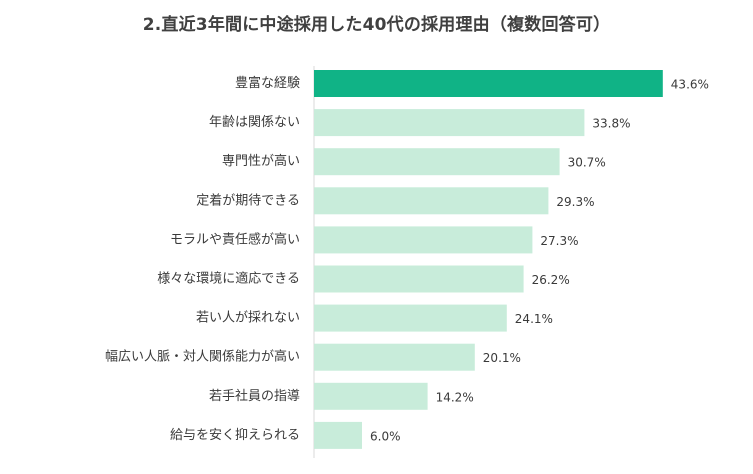 The width and height of the screenshot is (753, 474). I want to click on value-label: 29.3%, so click(575, 202).